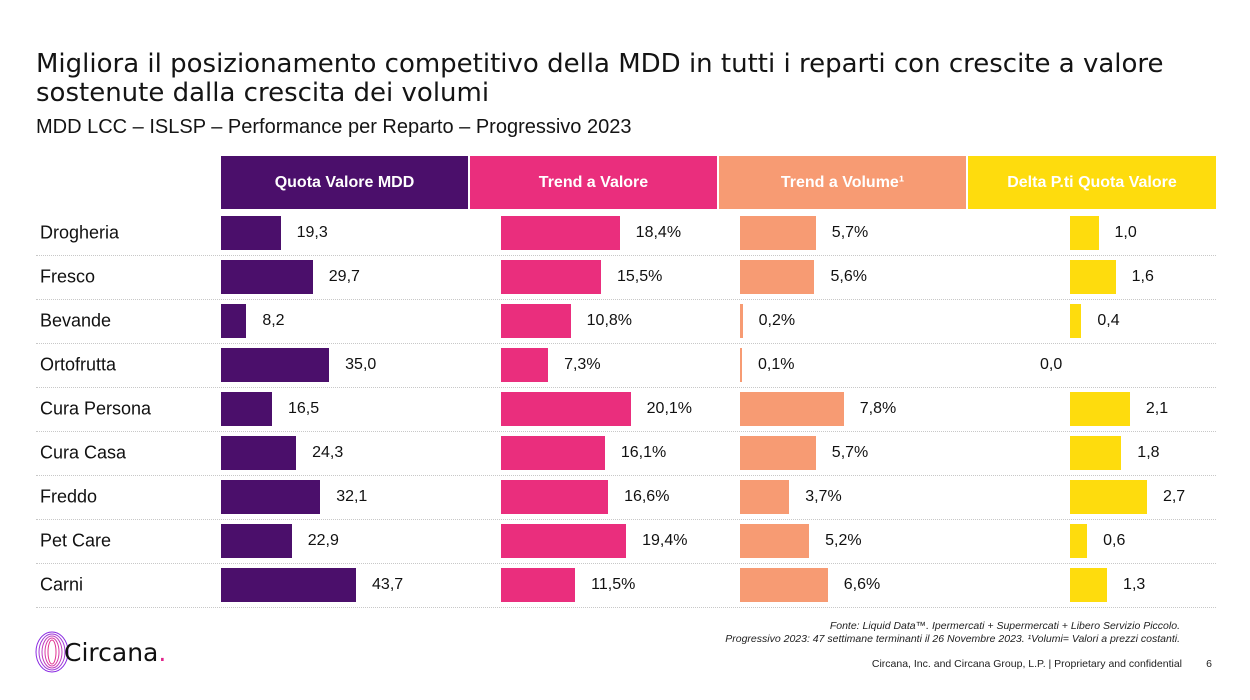 The image size is (1250, 700). I want to click on value-label-delta: 0,0, so click(1051, 364).